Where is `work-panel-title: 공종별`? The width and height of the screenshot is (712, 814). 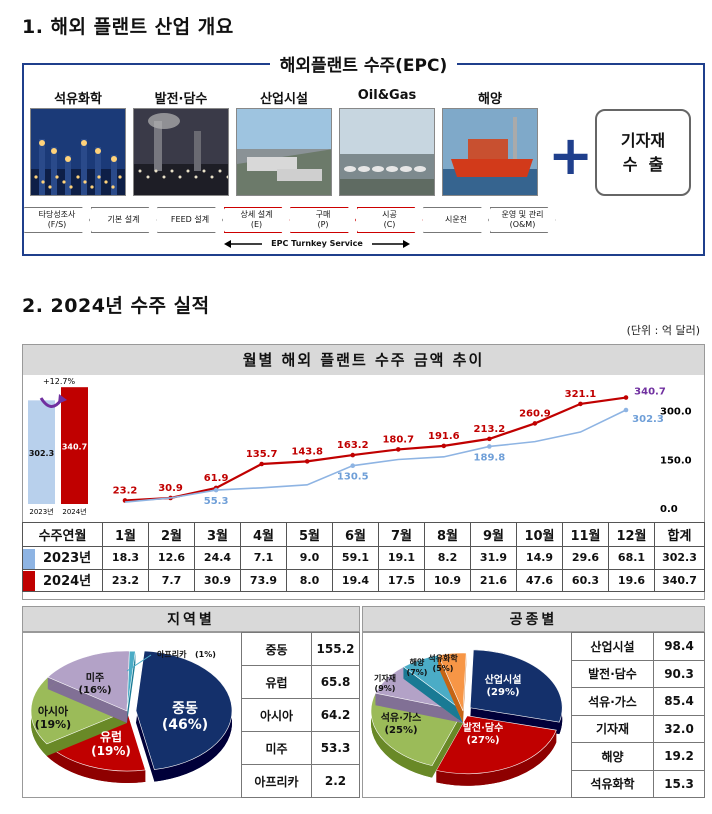 work-panel-title: 공종별 is located at coordinates (533, 619).